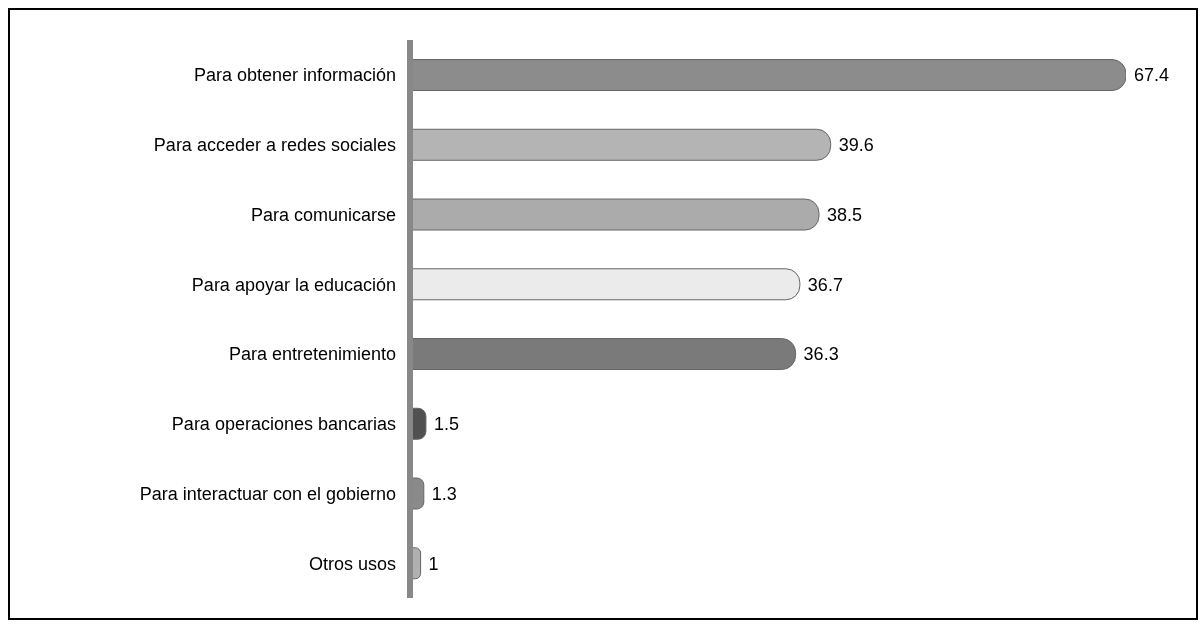 The image size is (1204, 626). Describe the element at coordinates (274, 145) in the screenshot. I see `y-tick-label: Para acceder a redes sociales` at that location.